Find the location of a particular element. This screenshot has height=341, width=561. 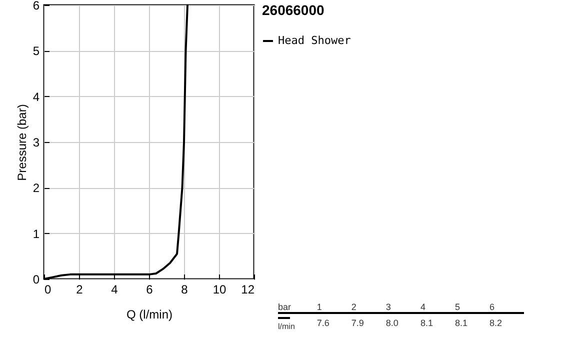

y-tick-label: 0 is located at coordinates (36, 279).